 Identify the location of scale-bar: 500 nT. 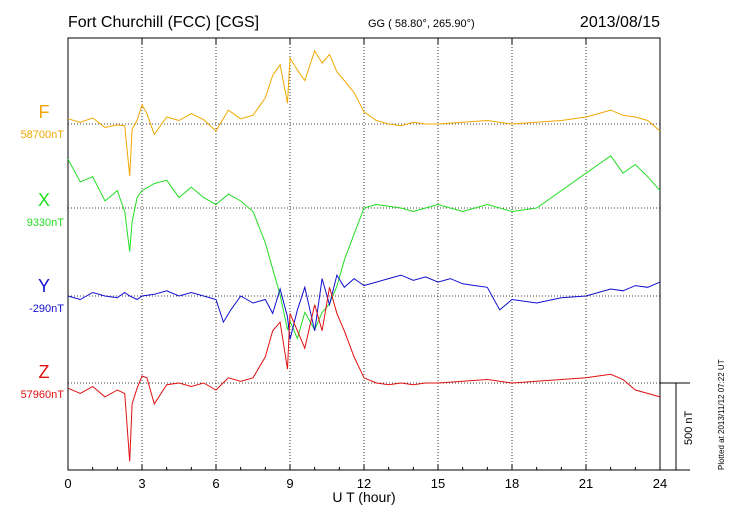
(677, 426).